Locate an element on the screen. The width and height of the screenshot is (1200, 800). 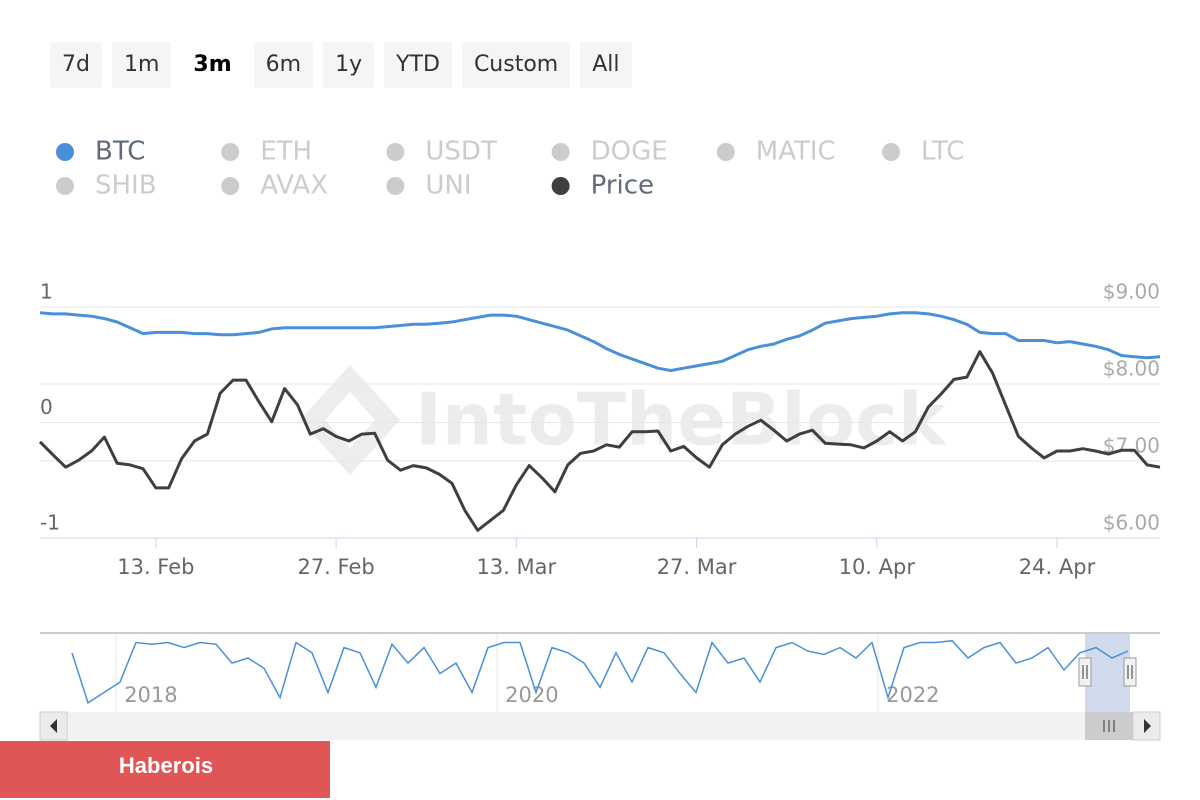
range-button: YTD is located at coordinates (418, 65).